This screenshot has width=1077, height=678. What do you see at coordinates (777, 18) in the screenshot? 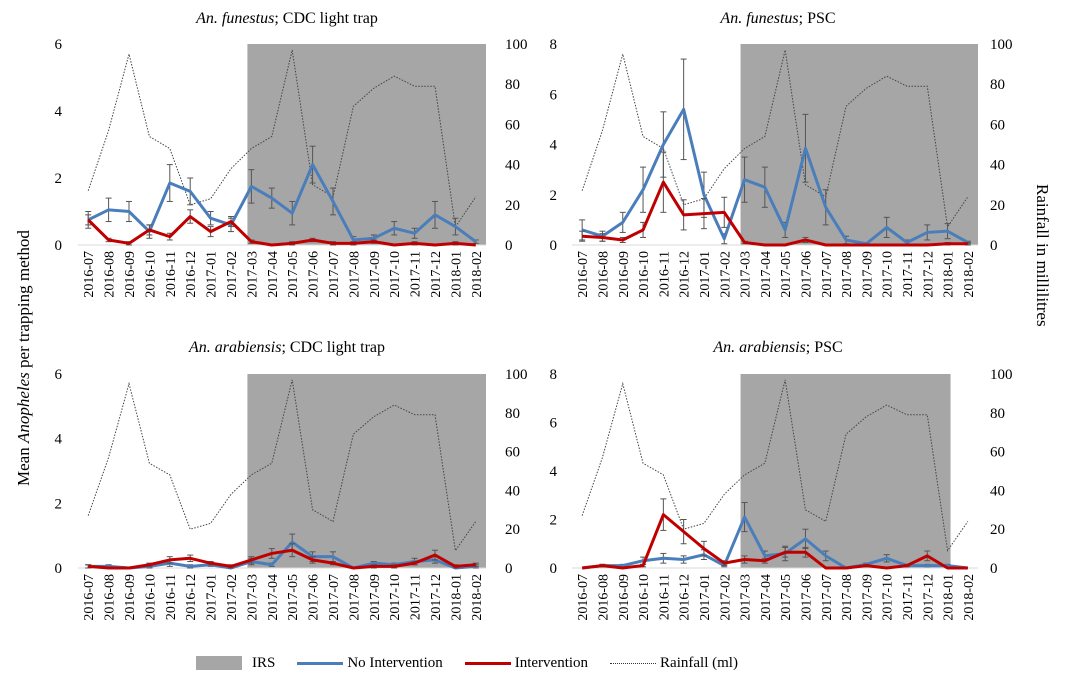
I see `panel-title: An. funestus; PSC` at bounding box center [777, 18].